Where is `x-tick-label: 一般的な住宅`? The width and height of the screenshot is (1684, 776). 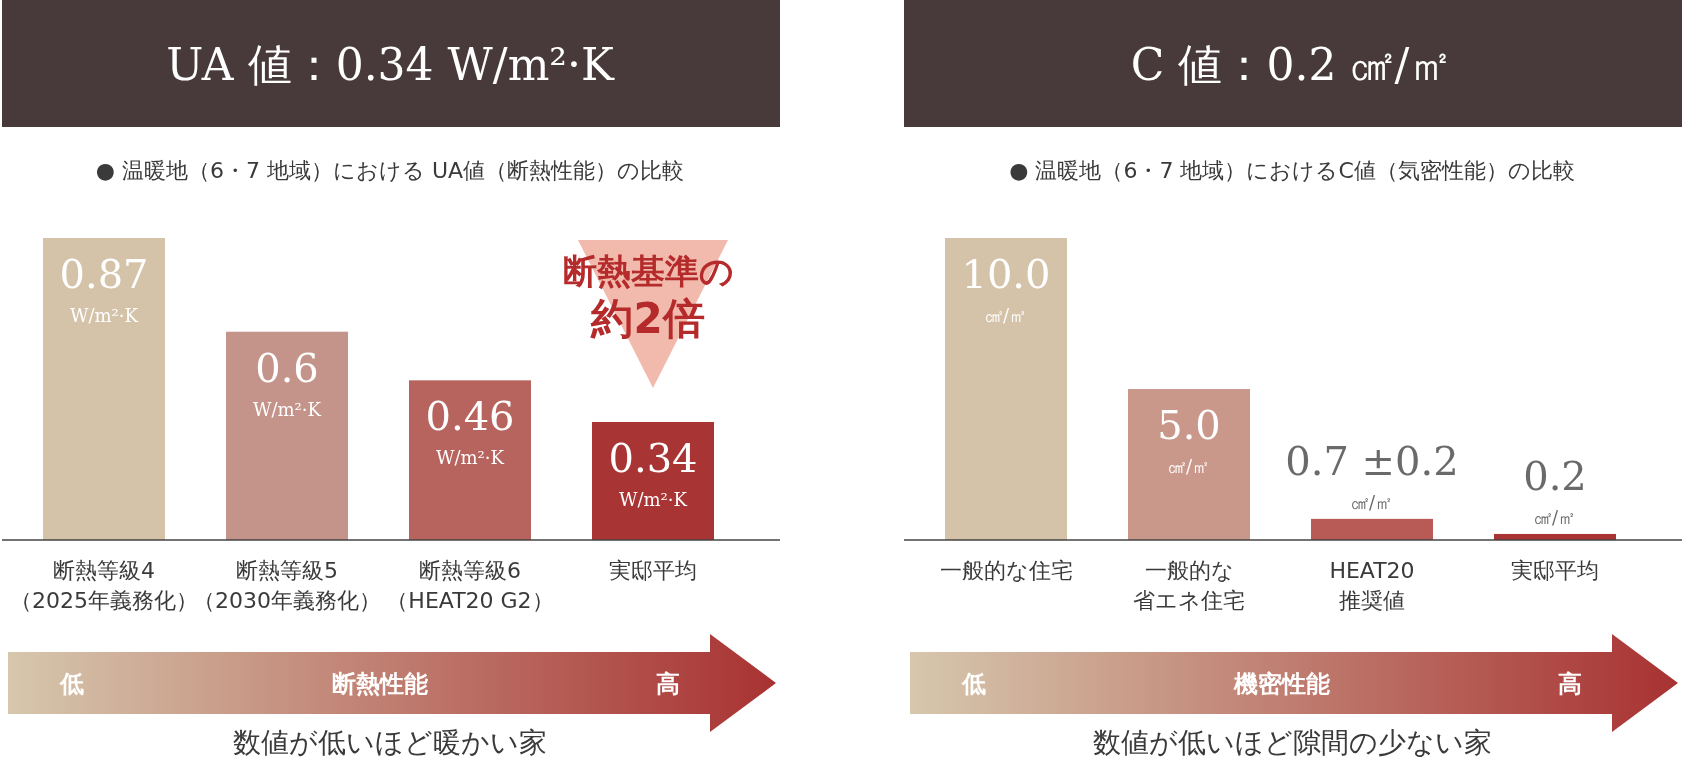 x-tick-label: 一般的な住宅 is located at coordinates (1006, 570).